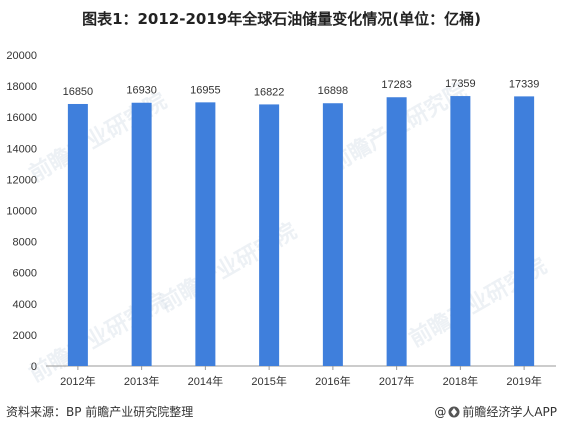 Image resolution: width=563 pixels, height=435 pixels. What do you see at coordinates (205, 381) in the screenshot?
I see `x-tick-label: 2014年` at bounding box center [205, 381].